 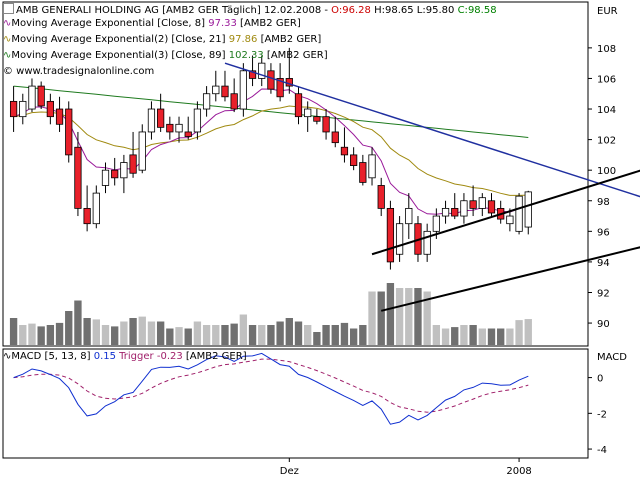 I want to click on trigger-line, so click(x=271, y=385).